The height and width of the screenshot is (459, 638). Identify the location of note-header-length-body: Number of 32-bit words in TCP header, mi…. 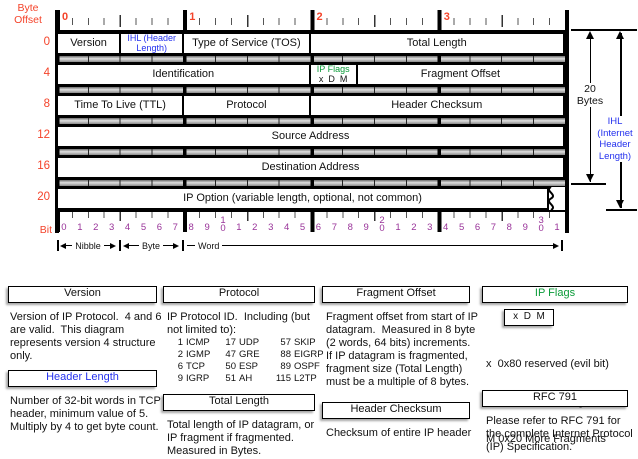
(85, 414).